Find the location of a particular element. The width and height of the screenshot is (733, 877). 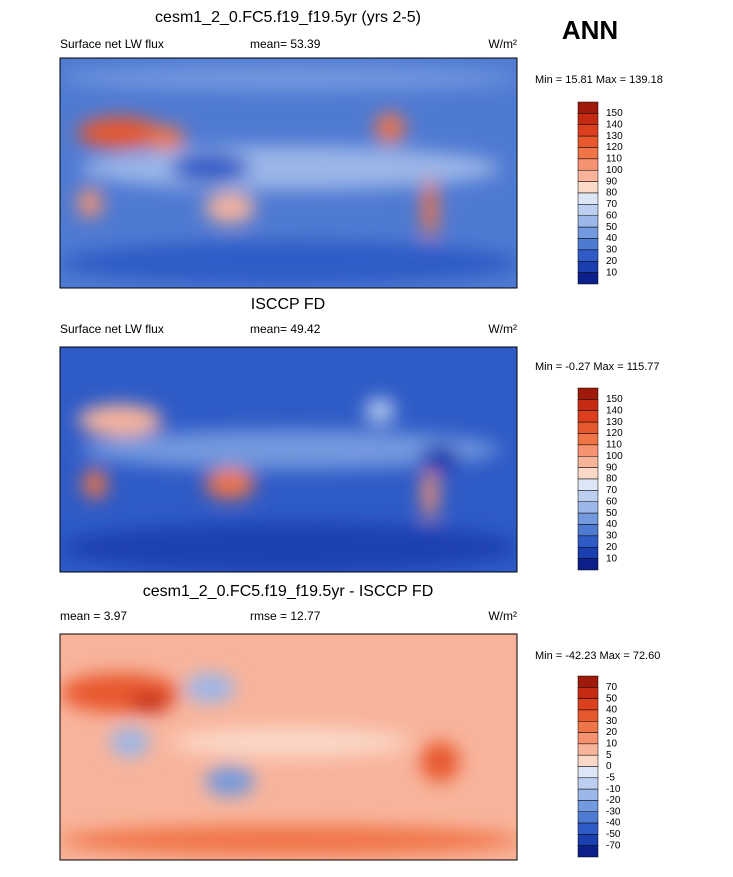

colorbar-label: -5 is located at coordinates (610, 777).